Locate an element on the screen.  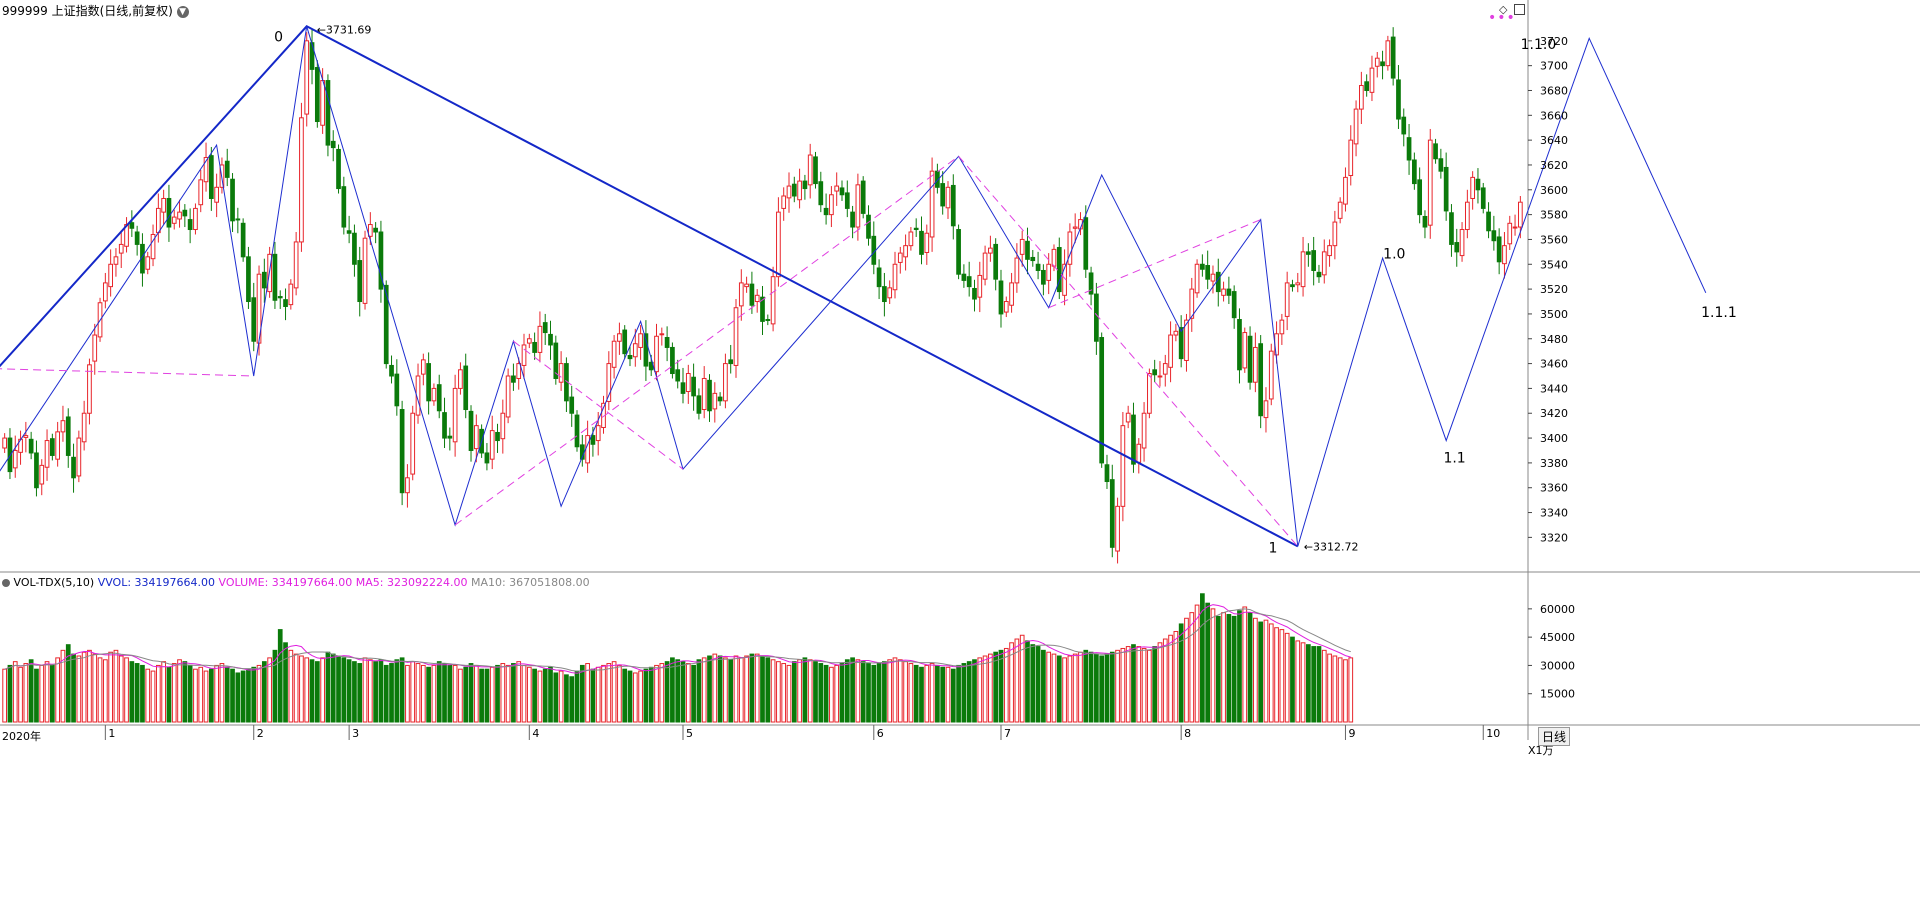
price-tick-label: 3320 is located at coordinates (1554, 537).